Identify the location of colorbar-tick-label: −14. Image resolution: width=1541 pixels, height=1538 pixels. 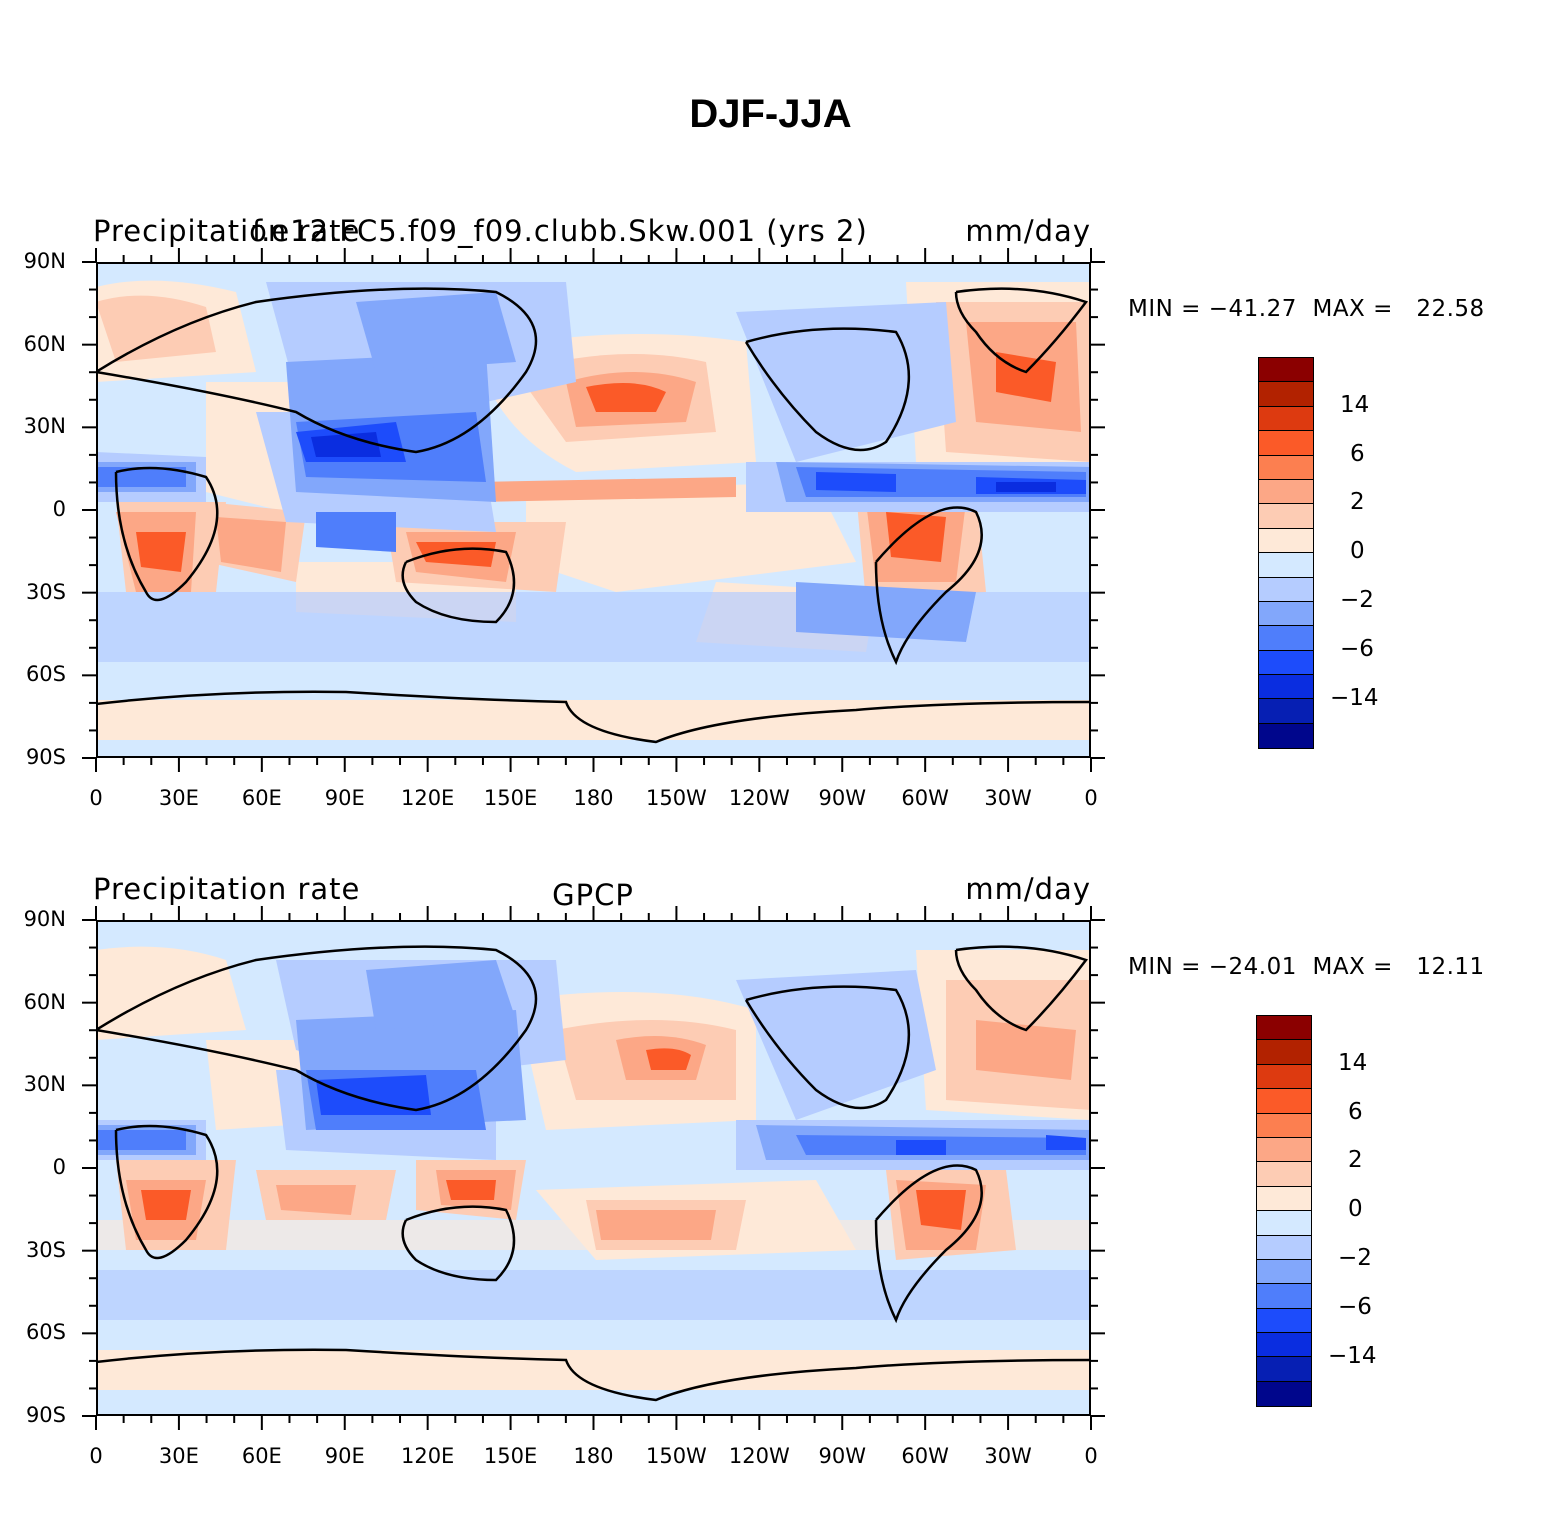
(1352, 1355).